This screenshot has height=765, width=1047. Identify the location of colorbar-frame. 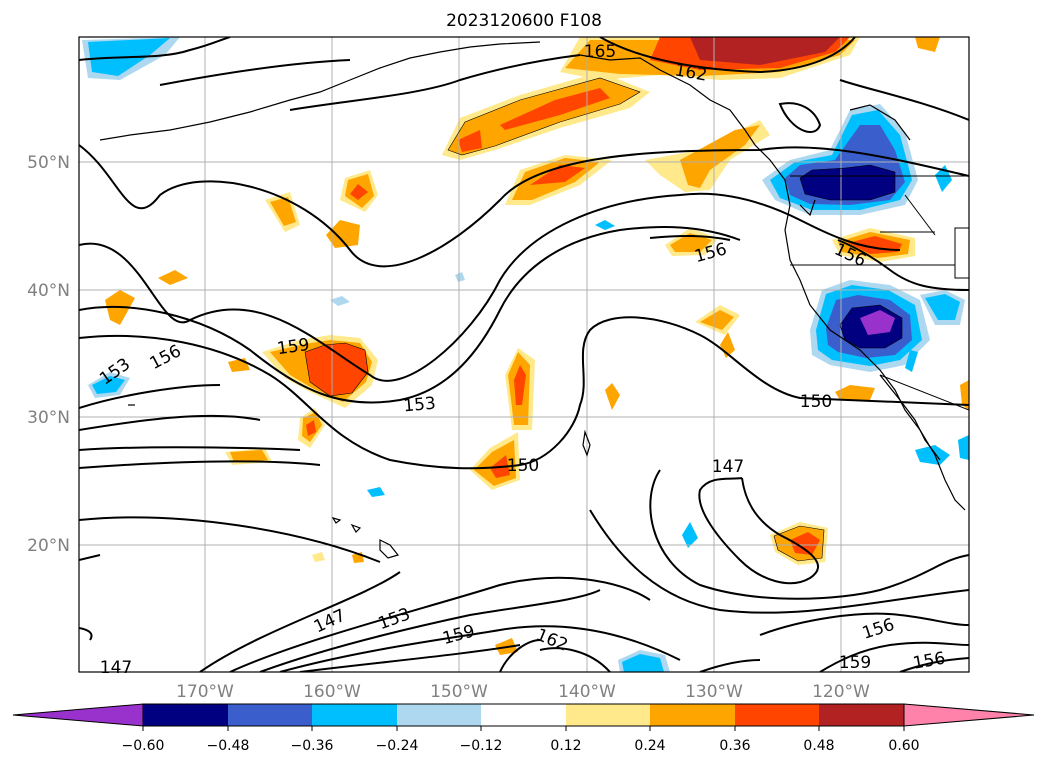
(523, 715).